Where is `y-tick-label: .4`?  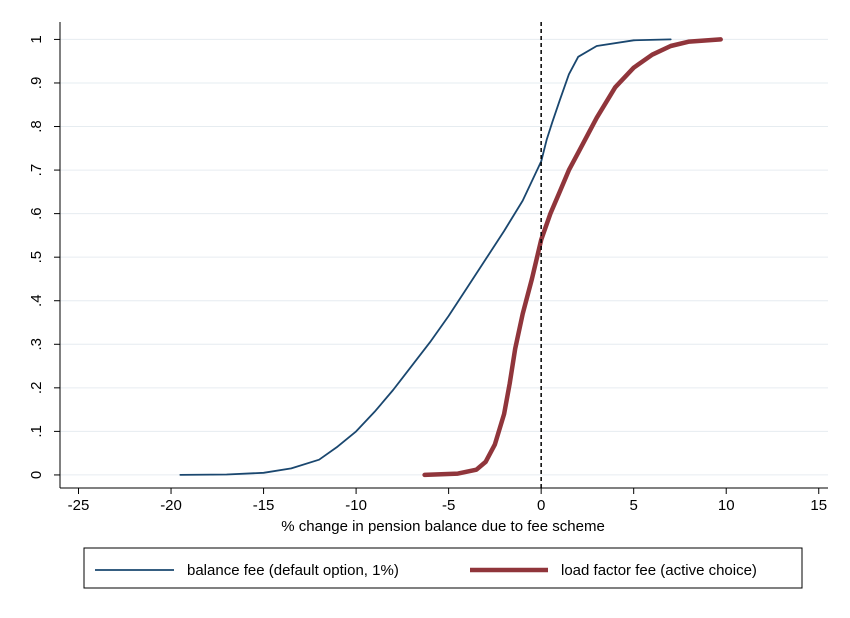
y-tick-label: .4 is located at coordinates (36, 300).